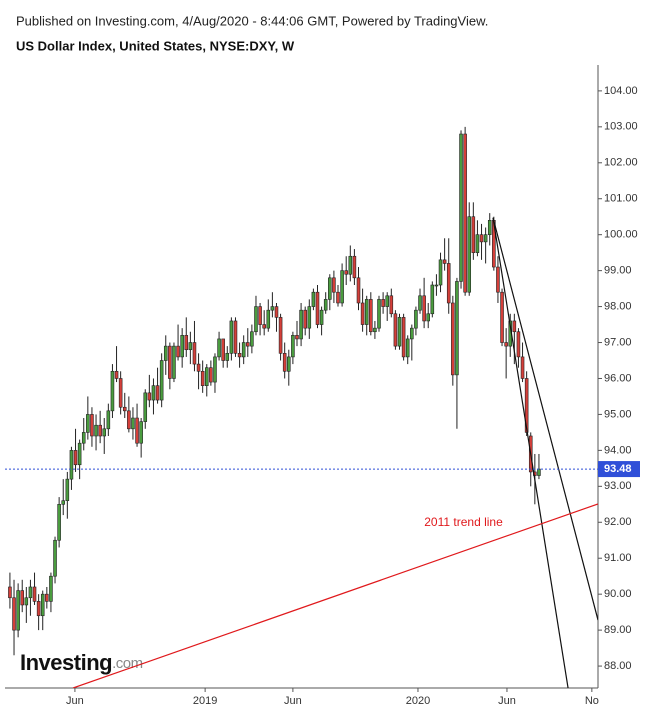 The width and height of the screenshot is (653, 711). Describe the element at coordinates (618, 666) in the screenshot. I see `y-tick-label: 88.00` at that location.